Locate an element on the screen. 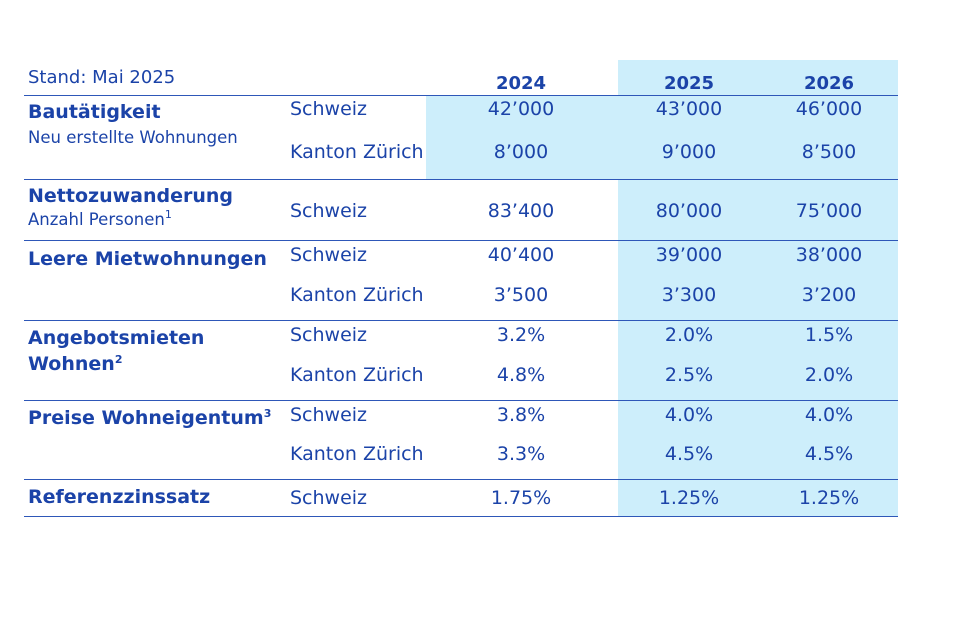 The image size is (960, 640). value-cell: 3.8% is located at coordinates (521, 415).